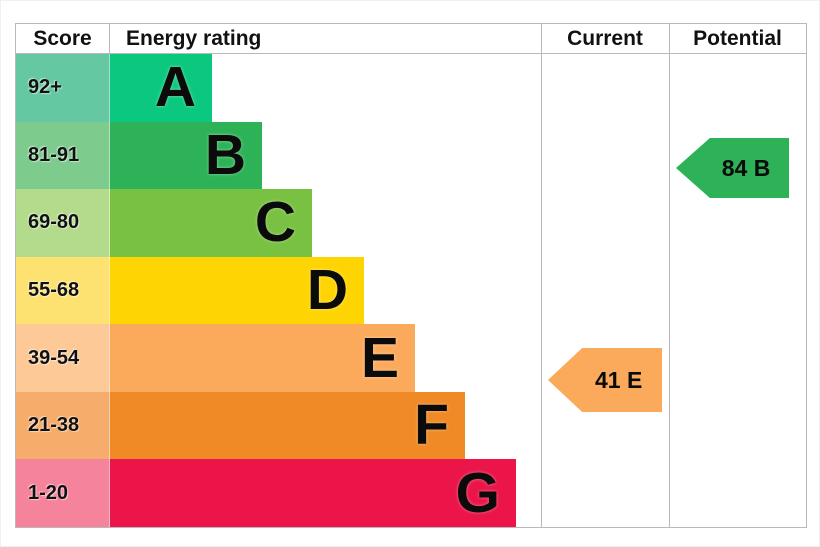 Image resolution: width=820 pixels, height=547 pixels. Describe the element at coordinates (63, 358) in the screenshot. I see `score-range-e: 39-54` at that location.